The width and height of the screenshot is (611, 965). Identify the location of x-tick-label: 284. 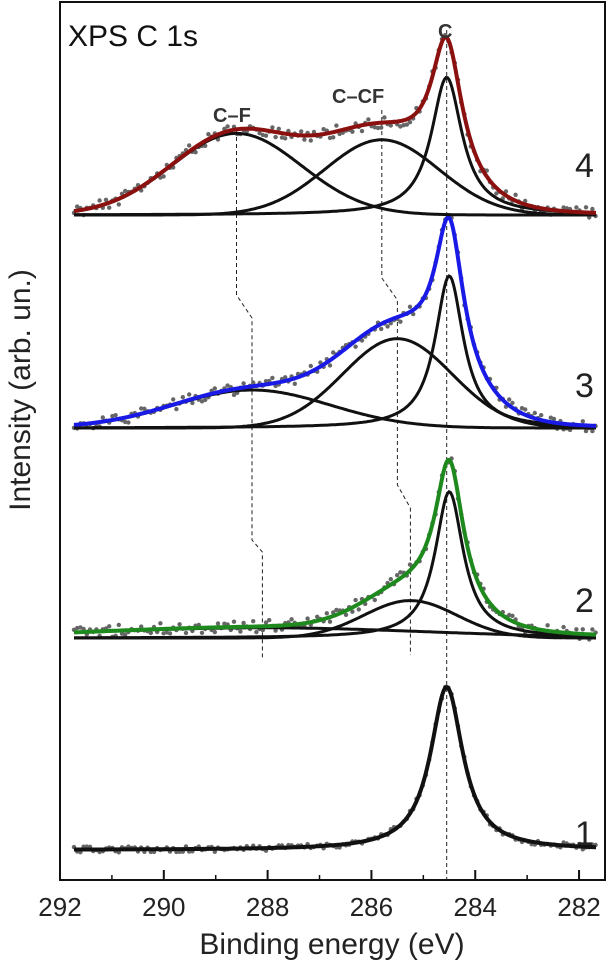
(475, 907).